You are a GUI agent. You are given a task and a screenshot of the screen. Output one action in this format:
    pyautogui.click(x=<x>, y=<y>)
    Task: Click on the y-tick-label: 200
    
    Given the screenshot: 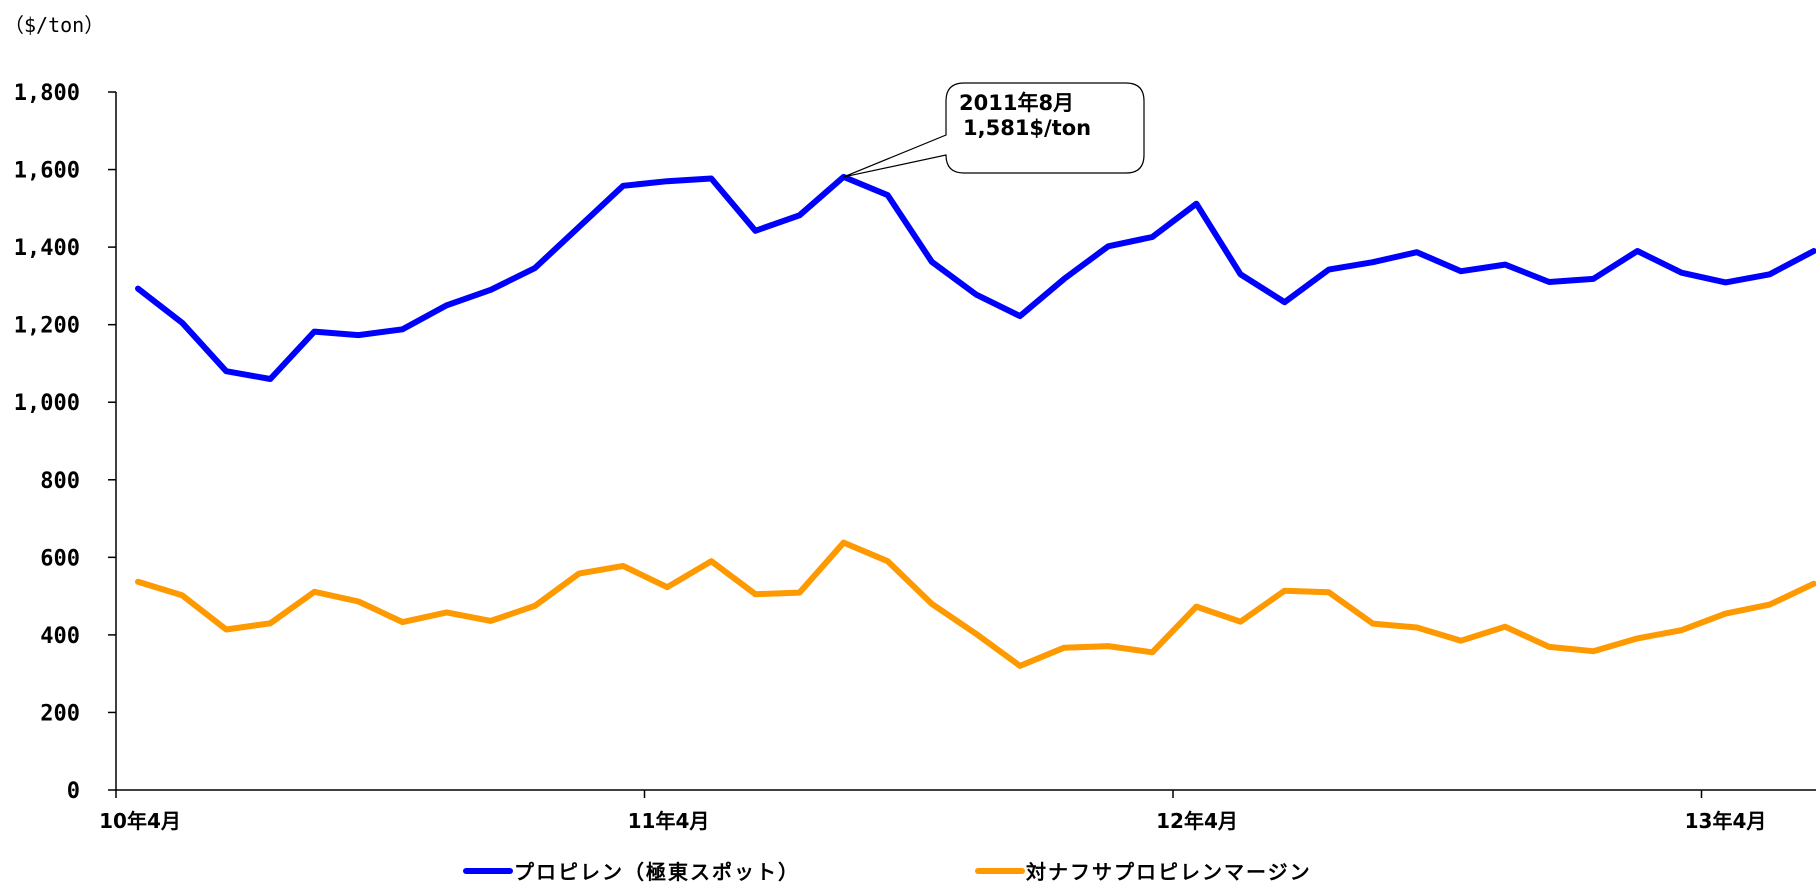 What is the action you would take?
    pyautogui.click(x=60, y=713)
    